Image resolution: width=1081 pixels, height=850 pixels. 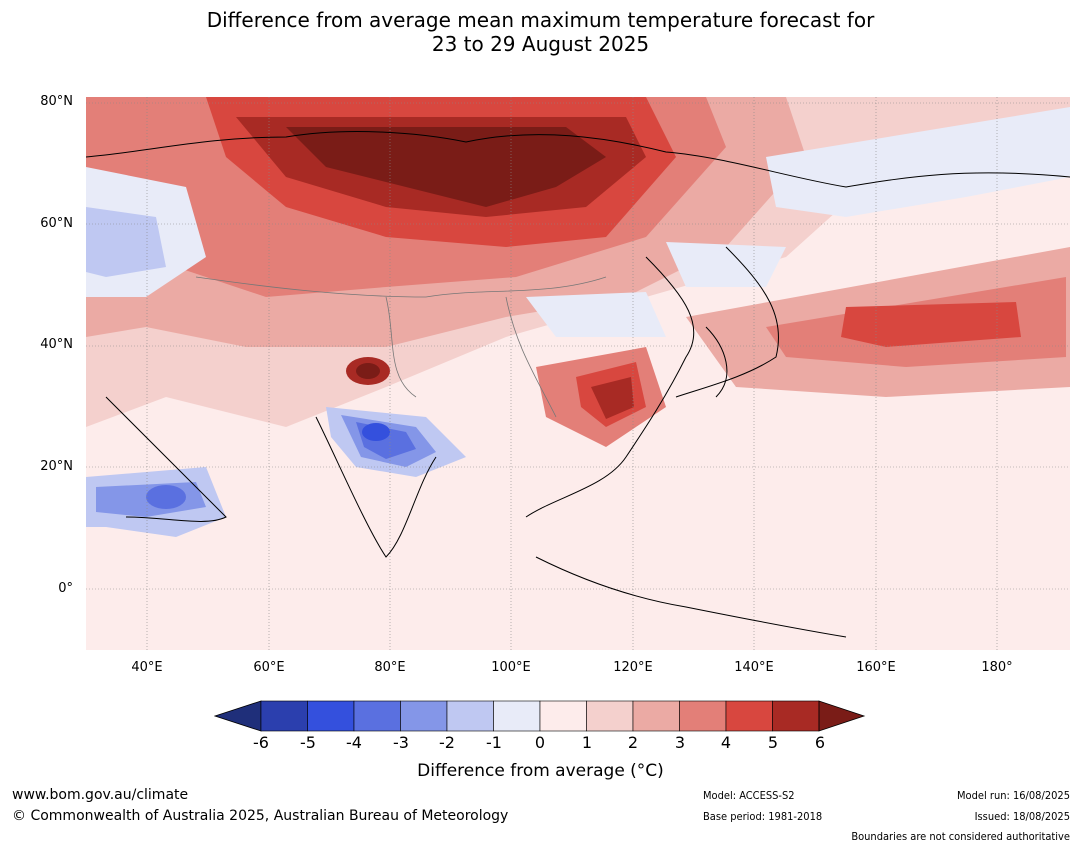 I want to click on colorbar-extend-high, so click(x=842, y=716).